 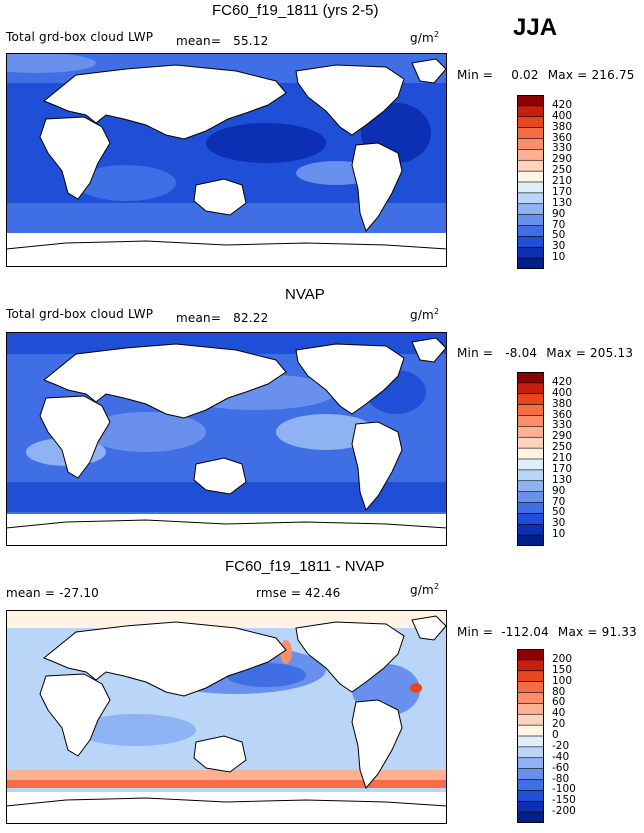 What do you see at coordinates (525, 75) in the screenshot?
I see `panel1-min-value: 0.02` at bounding box center [525, 75].